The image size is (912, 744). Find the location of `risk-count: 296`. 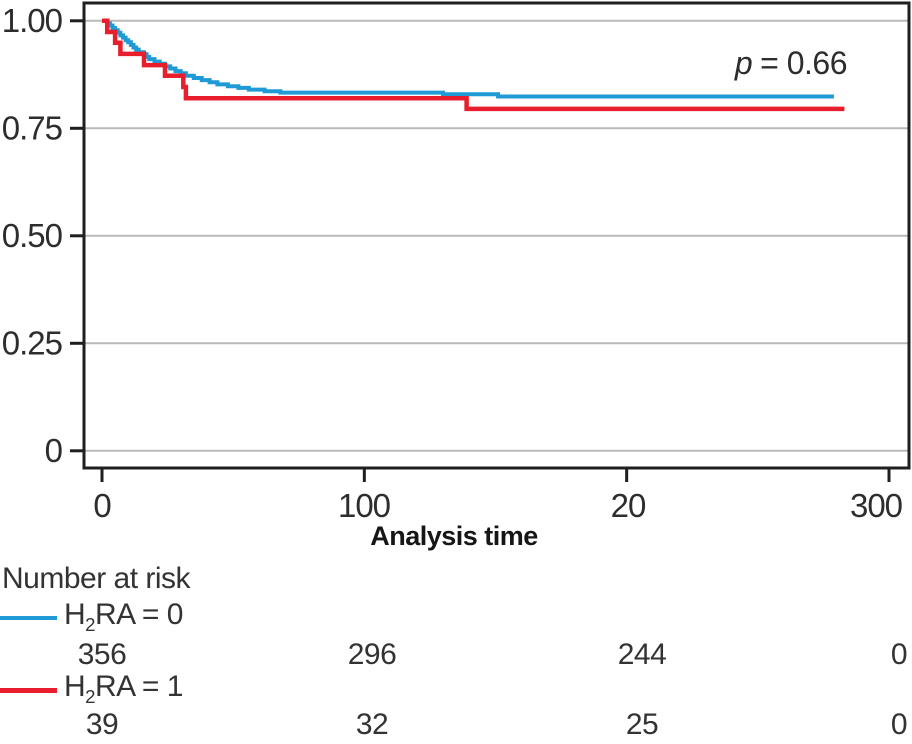

risk-count: 296 is located at coordinates (372, 654).